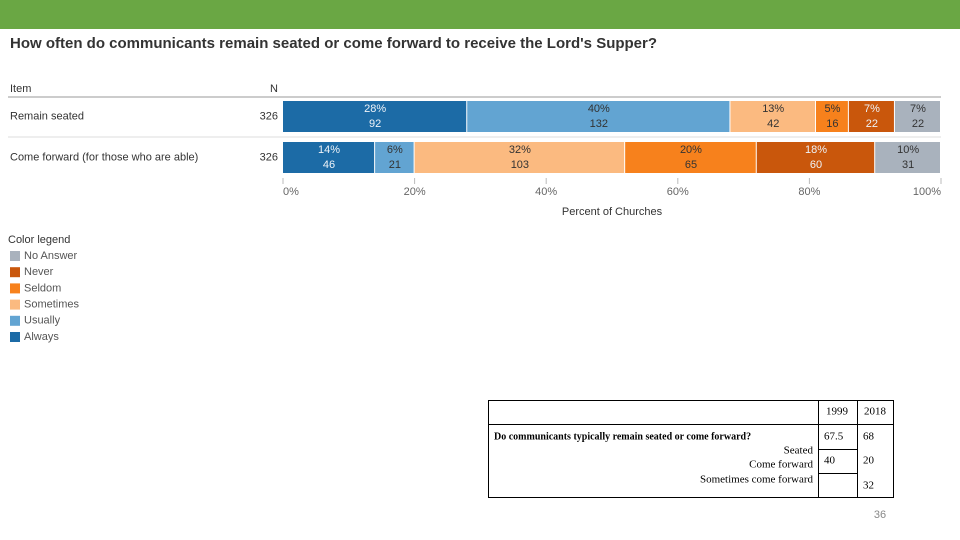 The height and width of the screenshot is (540, 960). What do you see at coordinates (830, 461) in the screenshot?
I see `table-cell: 40` at bounding box center [830, 461].